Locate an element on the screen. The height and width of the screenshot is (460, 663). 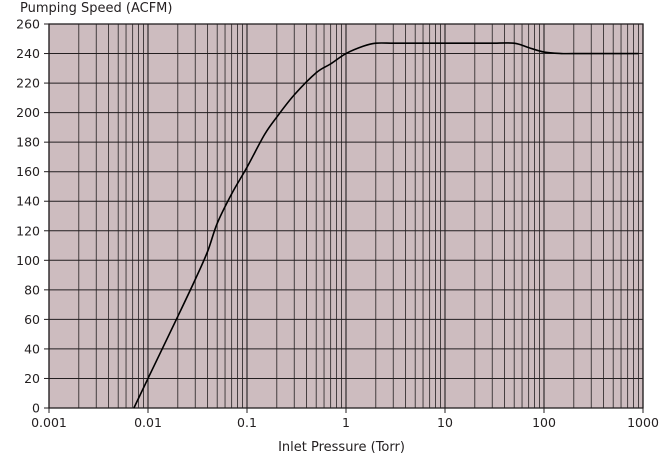
y-tick-label: 20 is located at coordinates (32, 378).